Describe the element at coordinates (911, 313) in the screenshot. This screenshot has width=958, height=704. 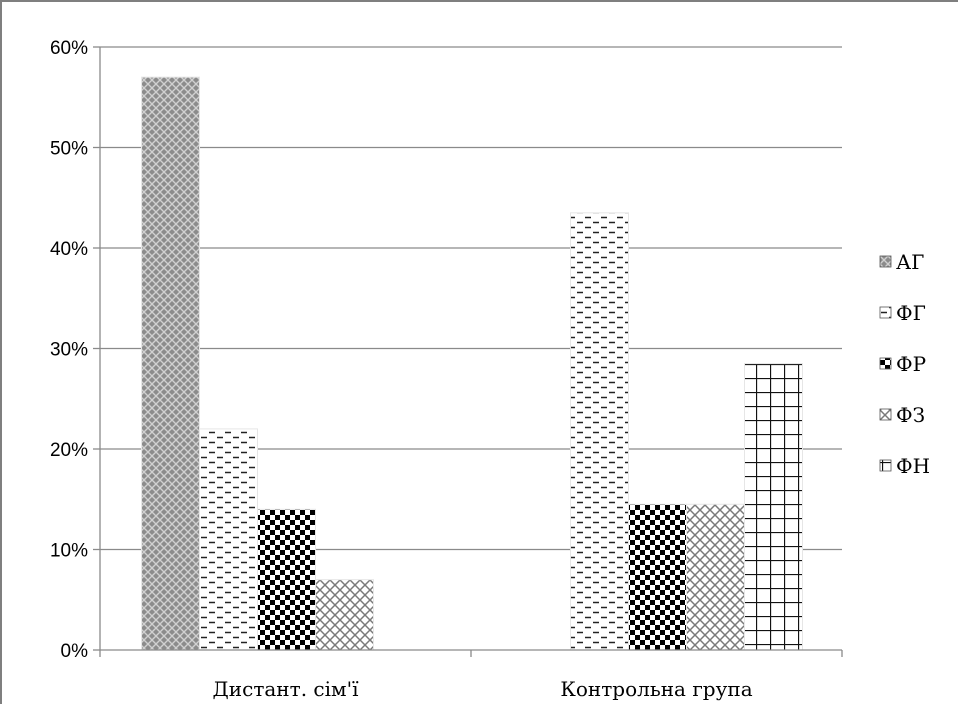
I see `legend-label: ФГ` at that location.